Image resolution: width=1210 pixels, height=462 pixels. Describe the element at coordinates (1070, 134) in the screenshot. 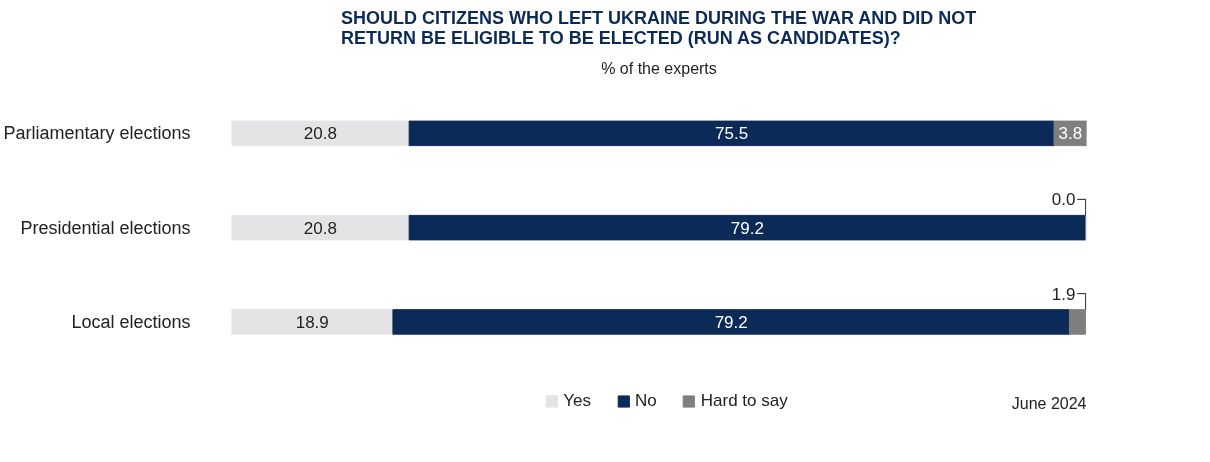

I see `data-label: 3.8` at that location.